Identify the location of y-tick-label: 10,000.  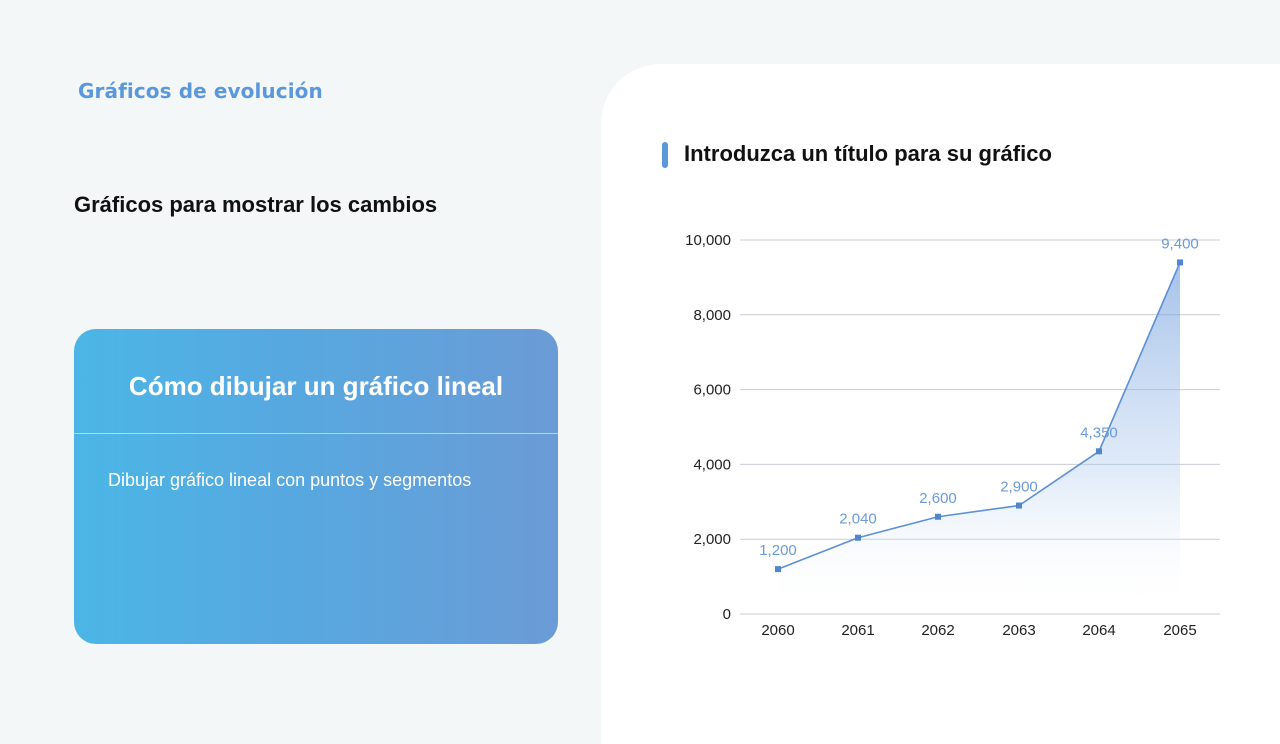
(708, 240).